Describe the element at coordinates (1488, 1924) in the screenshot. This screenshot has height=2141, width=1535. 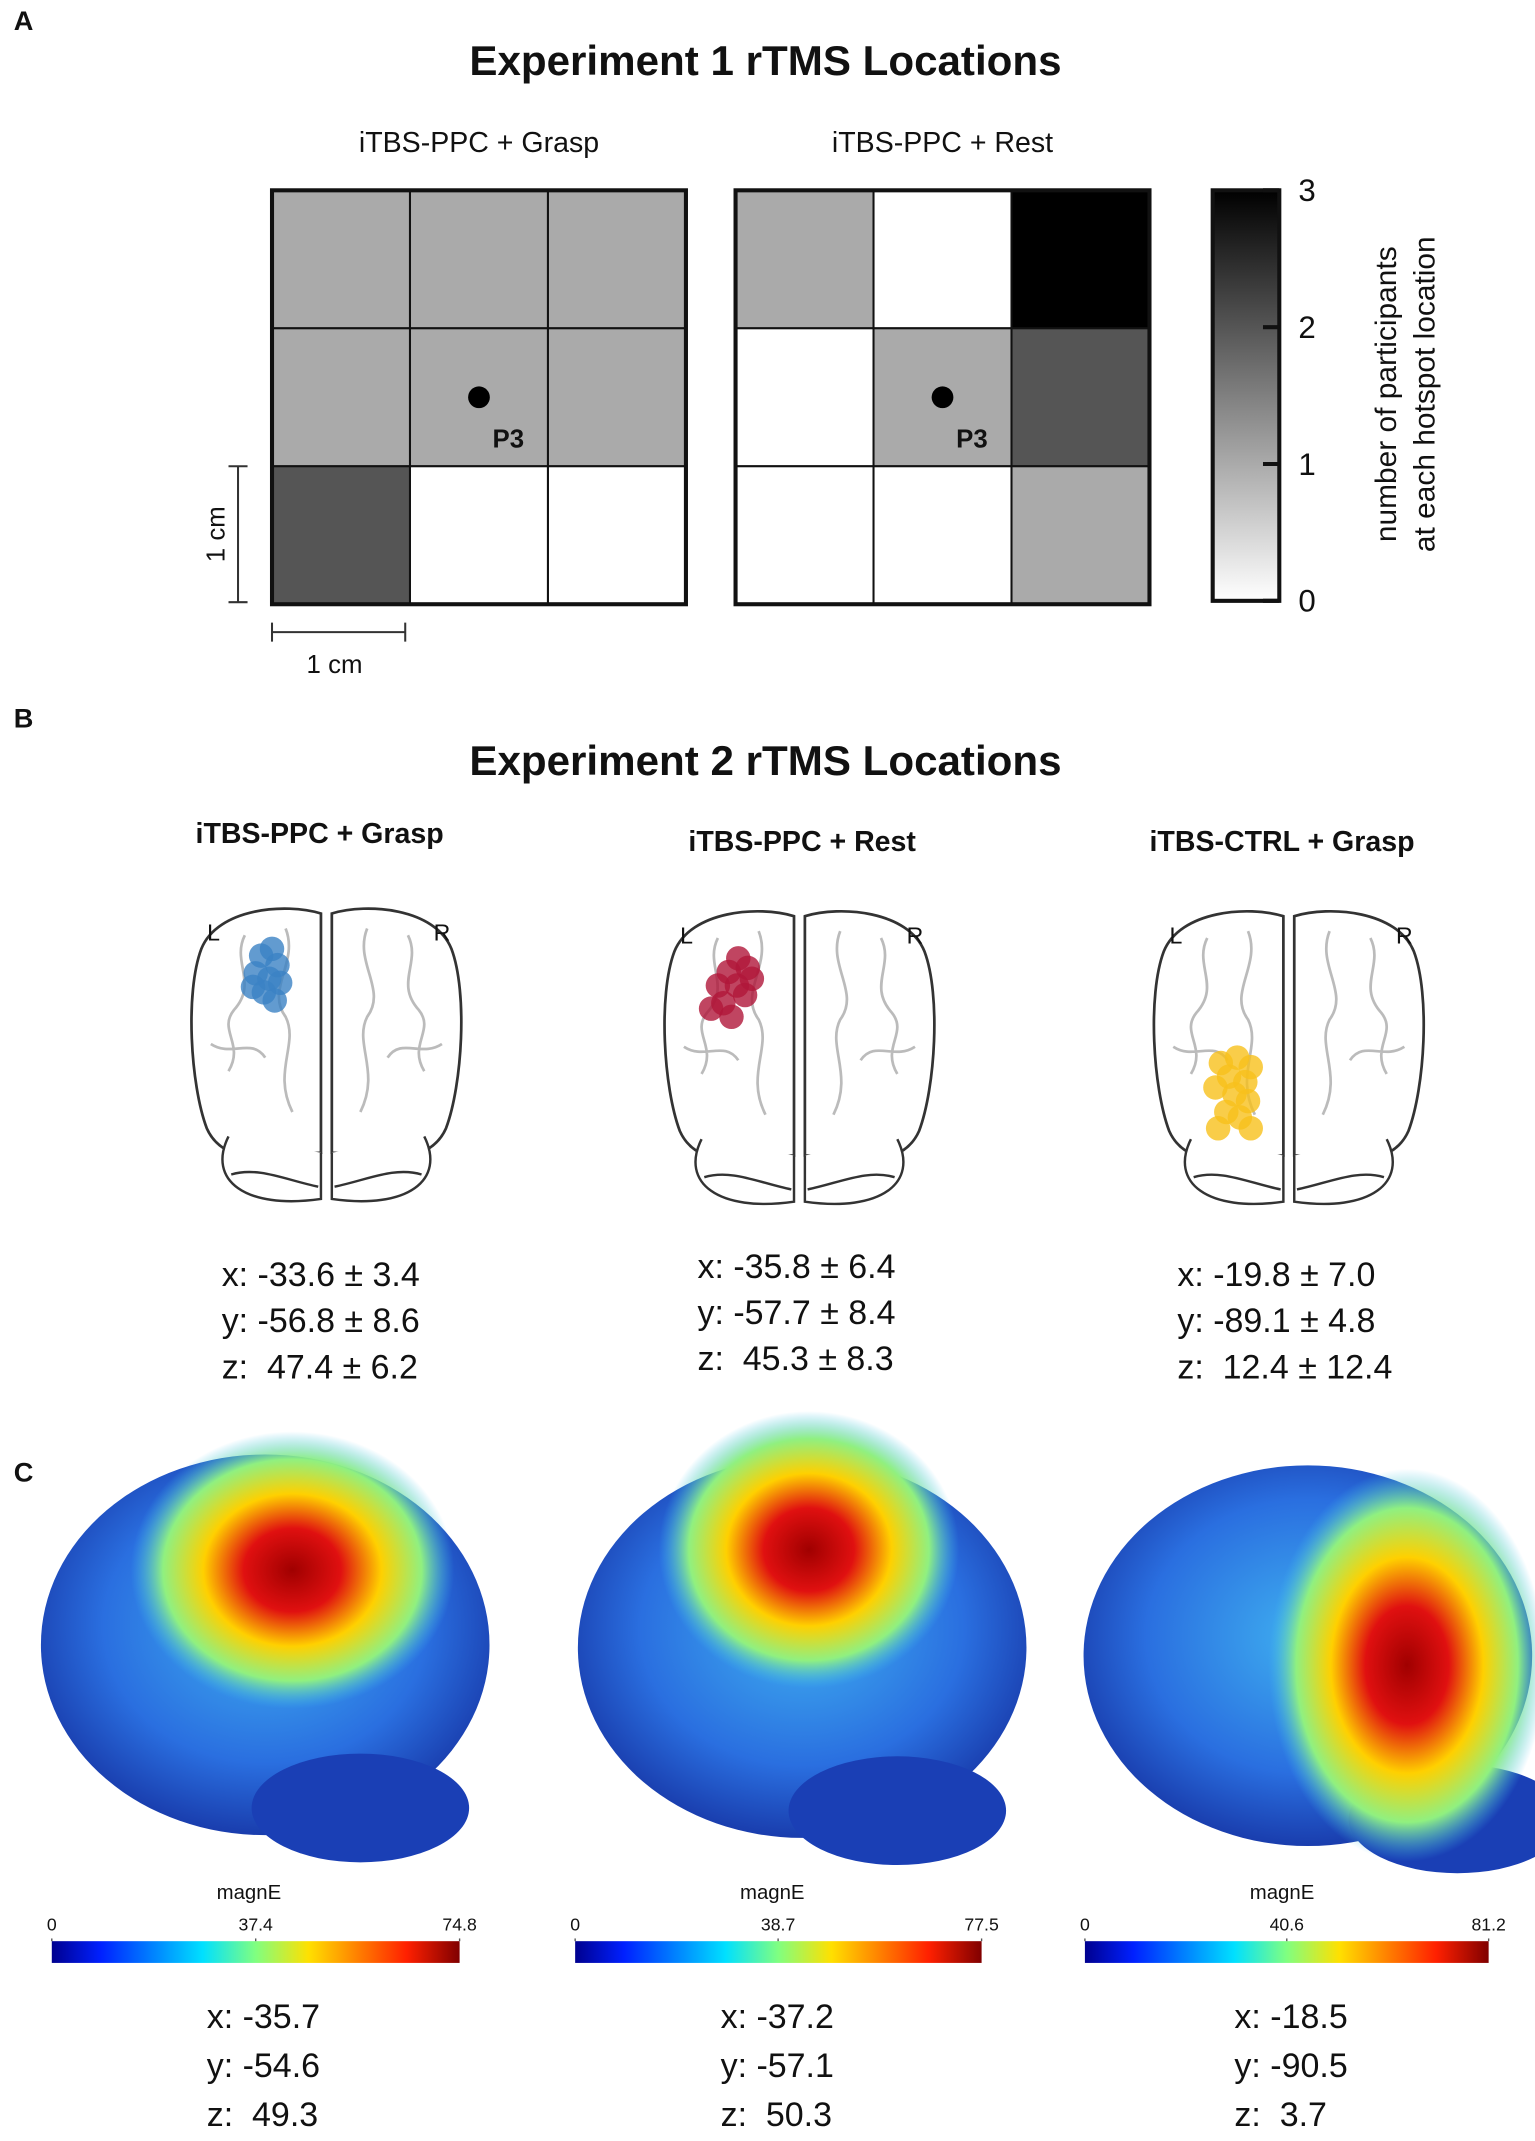
I see `colorbar-tick-label: 81.2` at that location.